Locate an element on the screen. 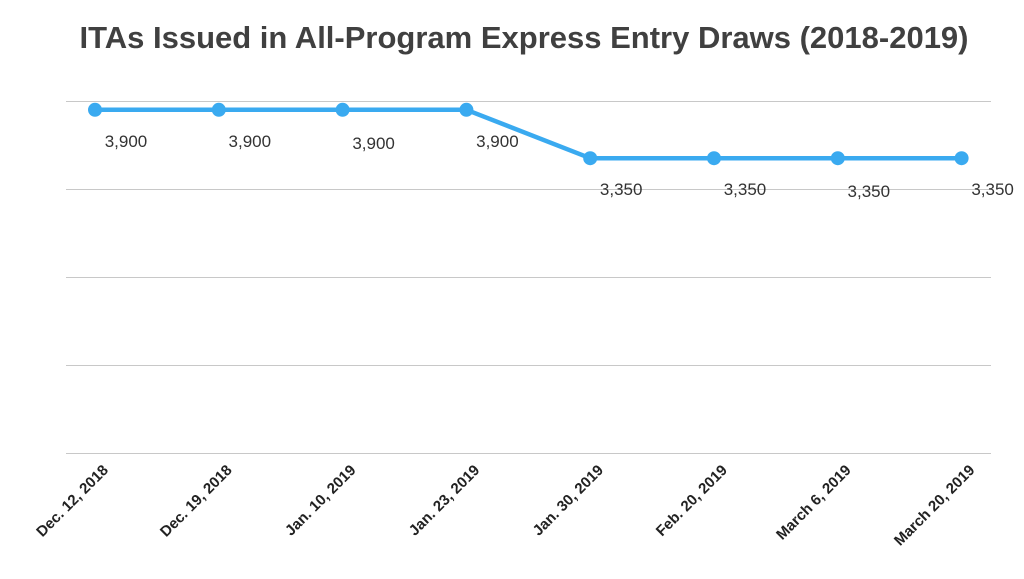 The image size is (1024, 579). x-tick-label: Jan. 10, 2019 is located at coordinates (320, 500).